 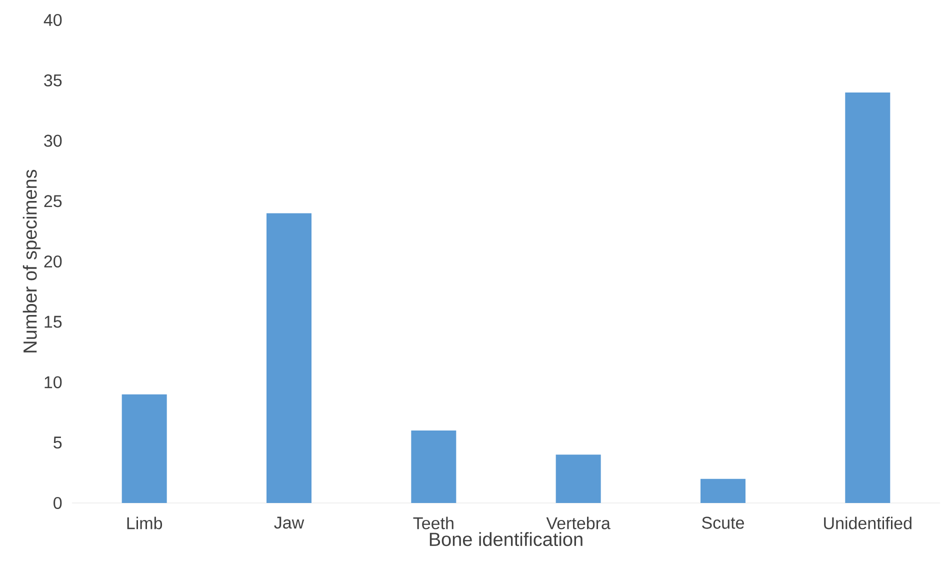 I want to click on x-tick-label: Scute, so click(x=723, y=522).